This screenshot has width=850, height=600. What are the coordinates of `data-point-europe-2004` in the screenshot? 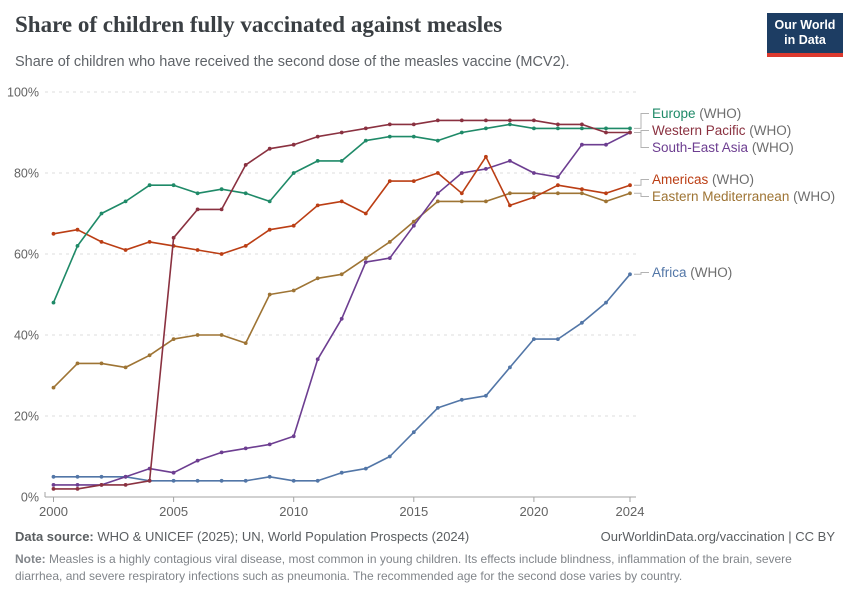 It's located at (149, 185).